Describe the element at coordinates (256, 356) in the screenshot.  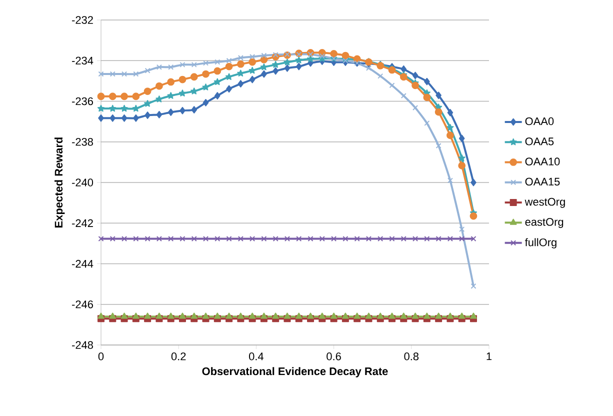
I see `x-tick-label: 0.4` at that location.